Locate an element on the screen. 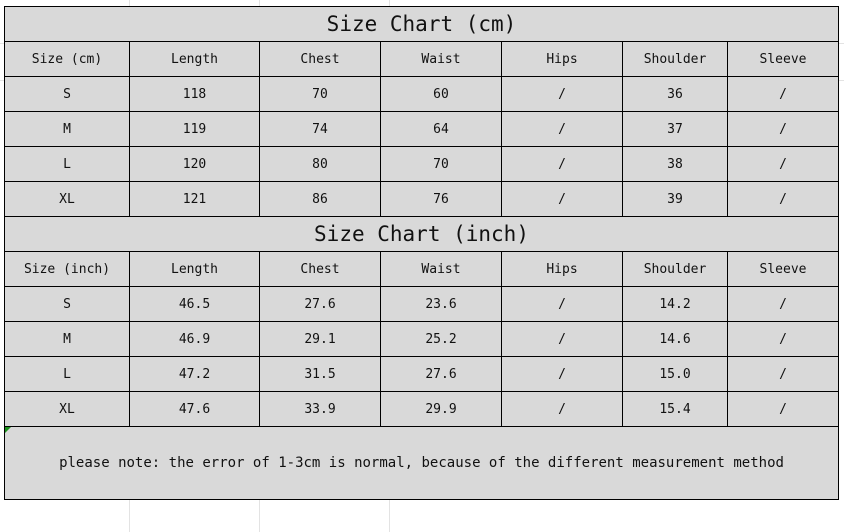  title-row: Size Chart (inch) is located at coordinates (421, 234).